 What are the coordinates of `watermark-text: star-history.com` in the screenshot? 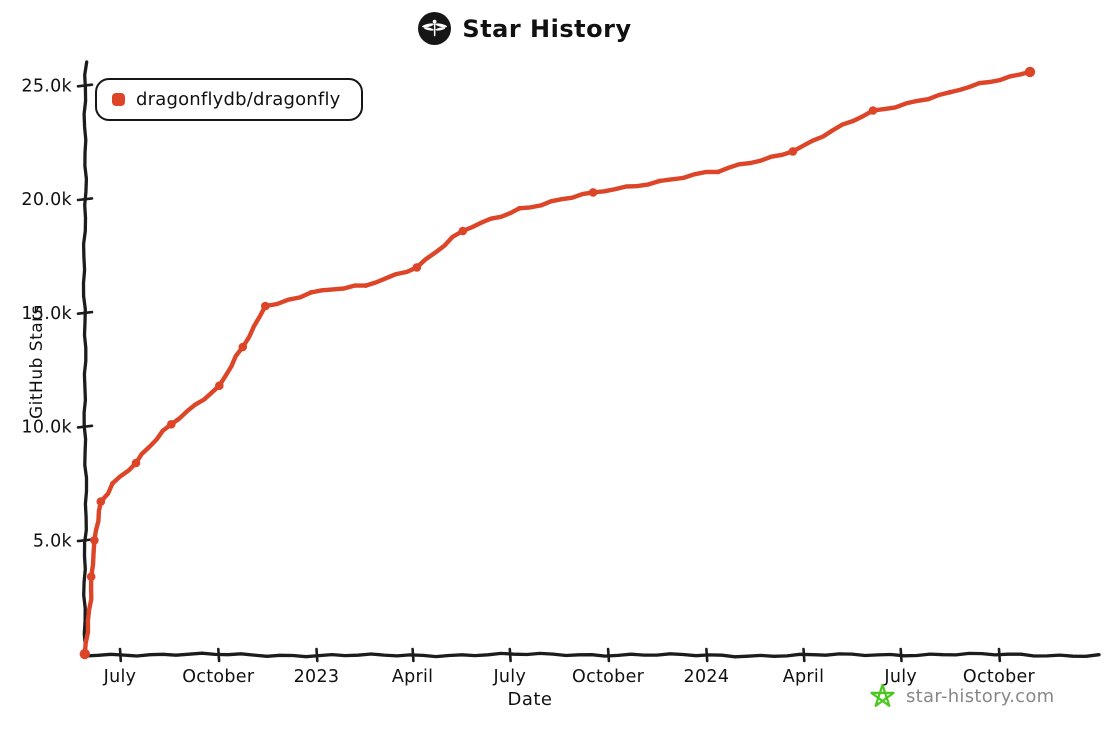 It's located at (980, 696).